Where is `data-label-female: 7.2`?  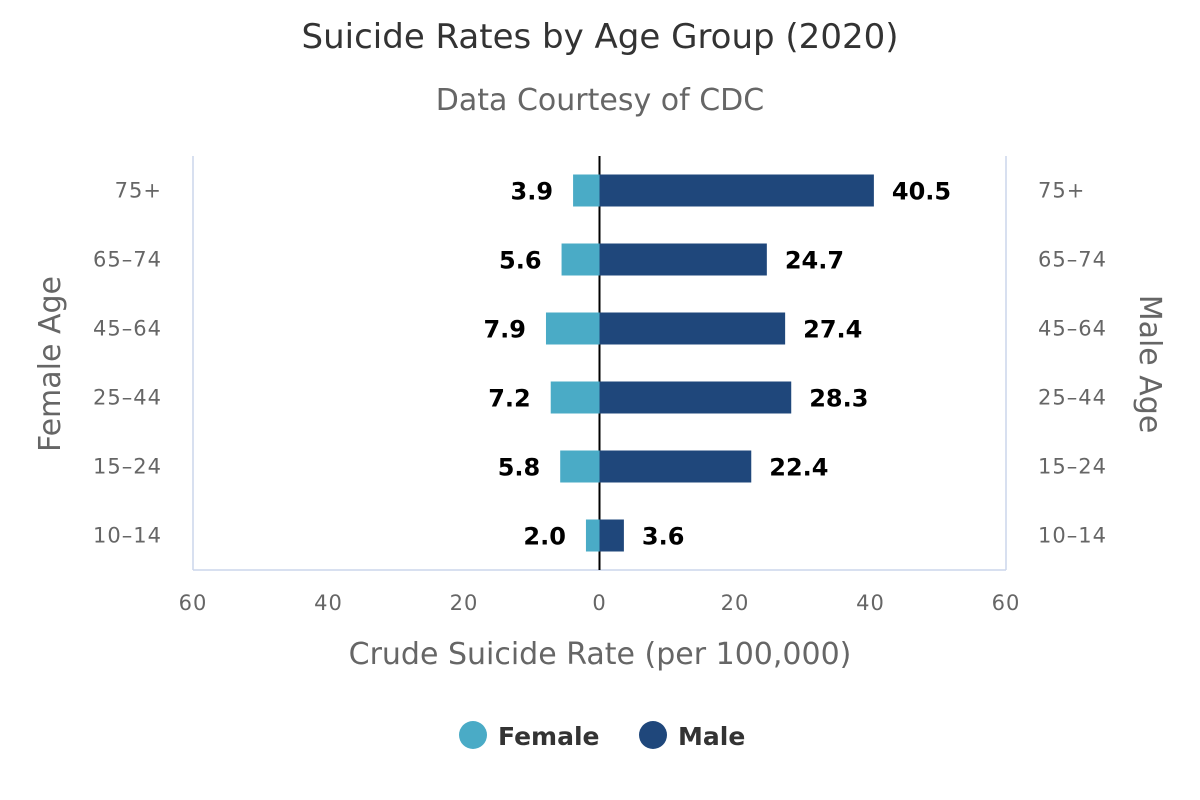 data-label-female: 7.2 is located at coordinates (509, 399).